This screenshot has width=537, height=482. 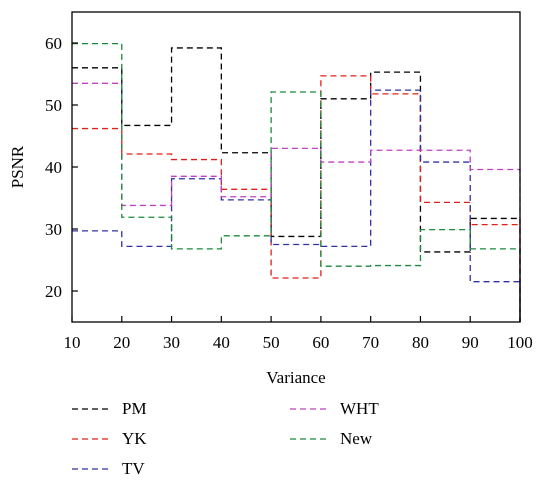 I want to click on legend-label: New, so click(x=356, y=438).